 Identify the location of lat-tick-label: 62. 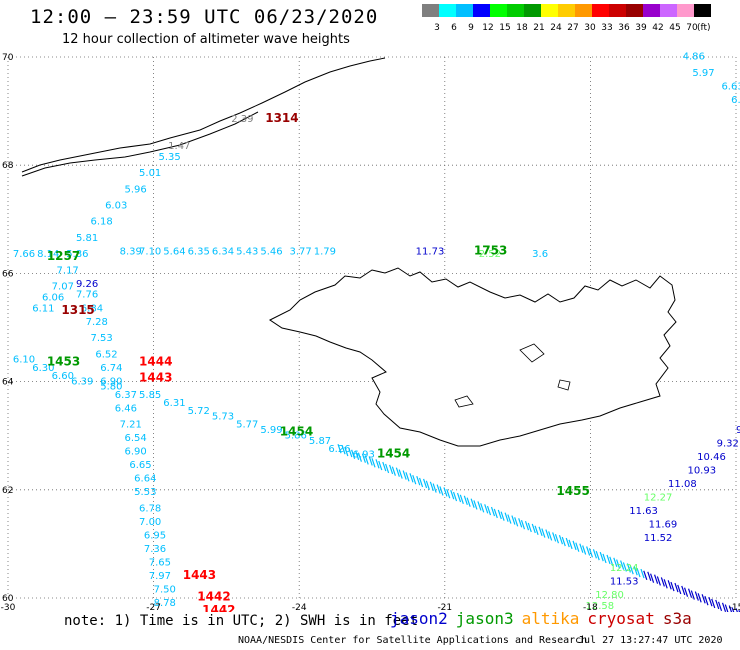
(7, 491).